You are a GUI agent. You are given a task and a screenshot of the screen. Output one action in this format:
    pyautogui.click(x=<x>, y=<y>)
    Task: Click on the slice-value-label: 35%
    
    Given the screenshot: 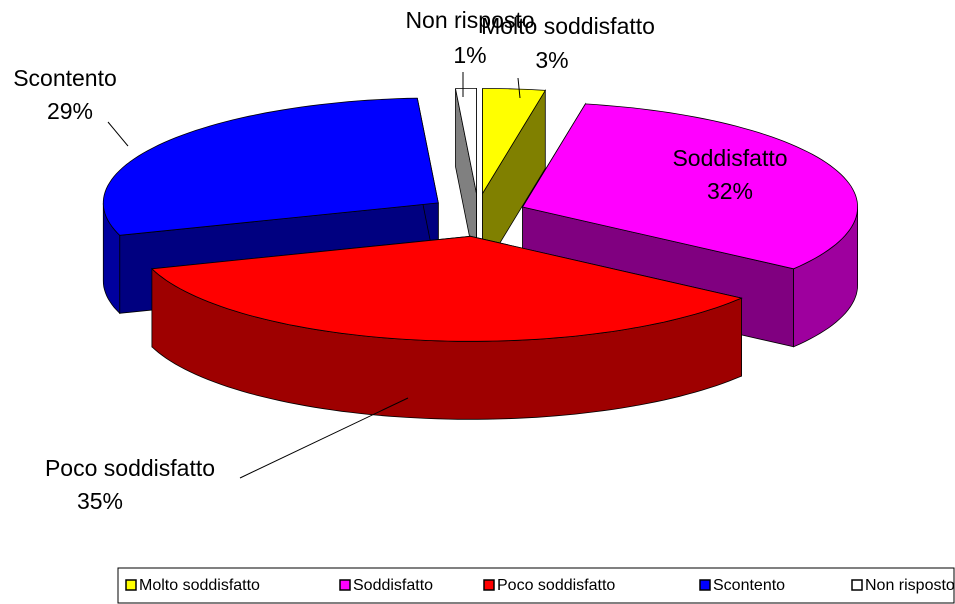 What is the action you would take?
    pyautogui.click(x=100, y=501)
    